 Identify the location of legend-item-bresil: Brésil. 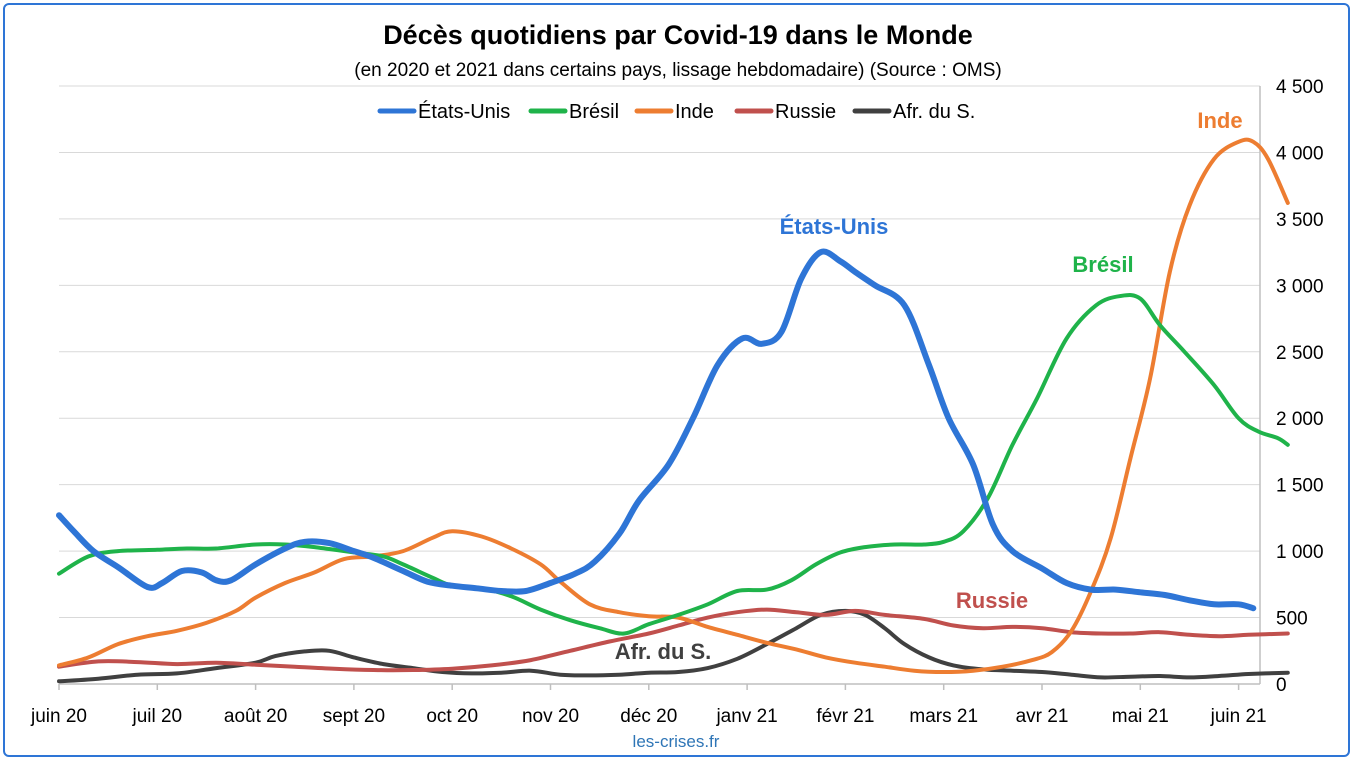
(573, 112).